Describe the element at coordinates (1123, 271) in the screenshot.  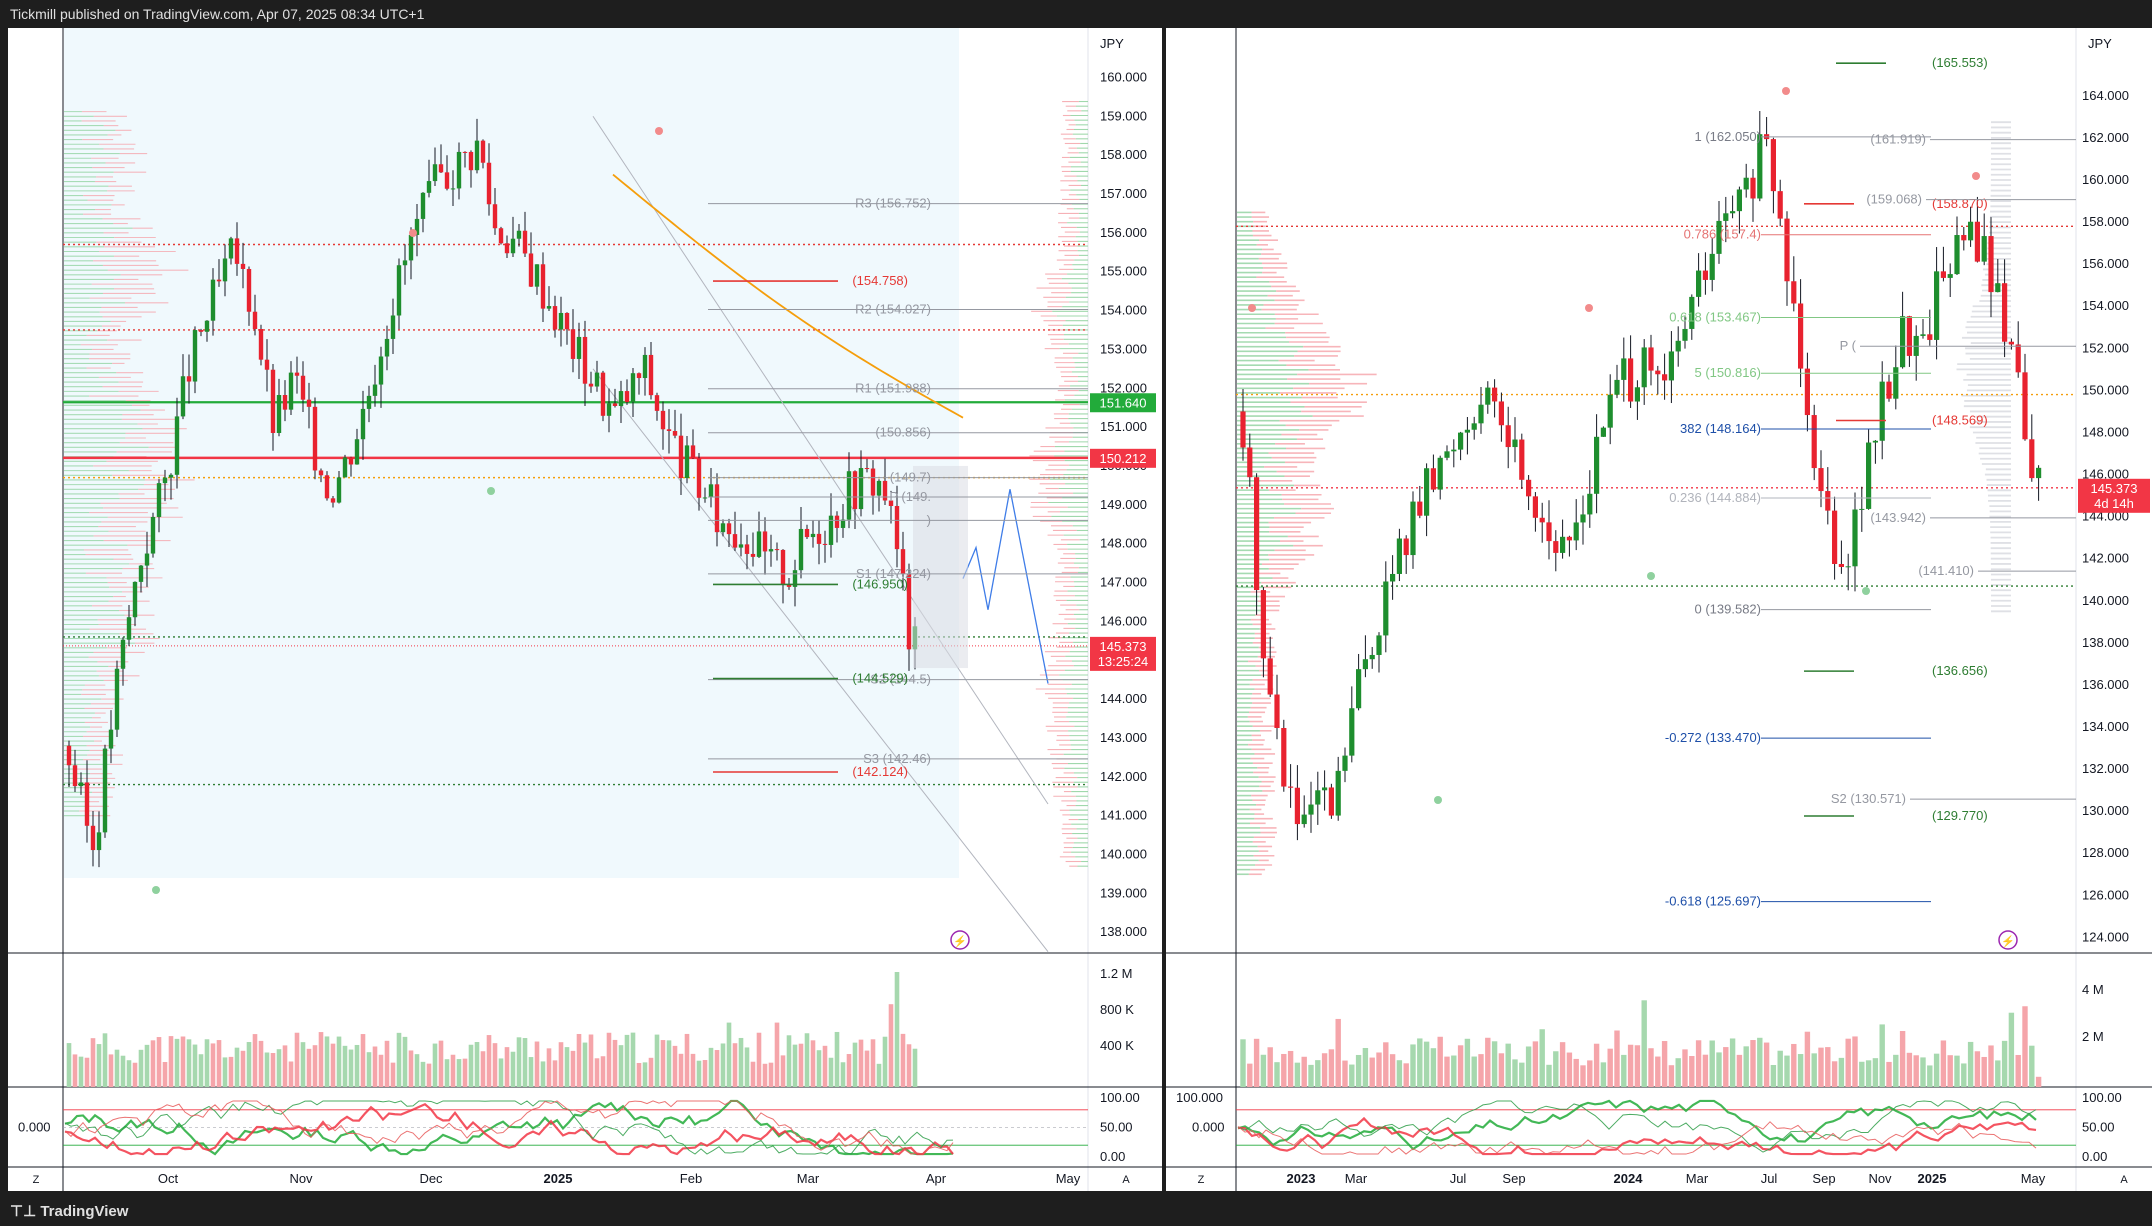
I see `price-tick: 155.000` at that location.